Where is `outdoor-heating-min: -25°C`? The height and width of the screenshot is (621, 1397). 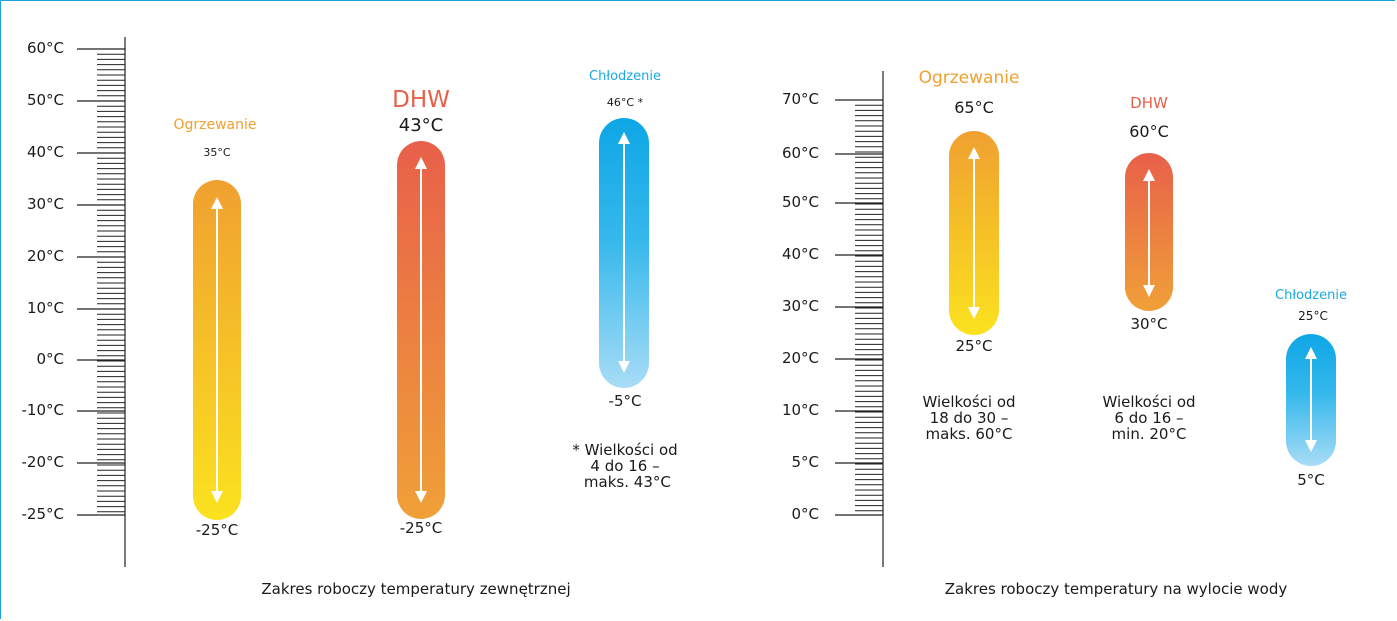 outdoor-heating-min: -25°C is located at coordinates (217, 530).